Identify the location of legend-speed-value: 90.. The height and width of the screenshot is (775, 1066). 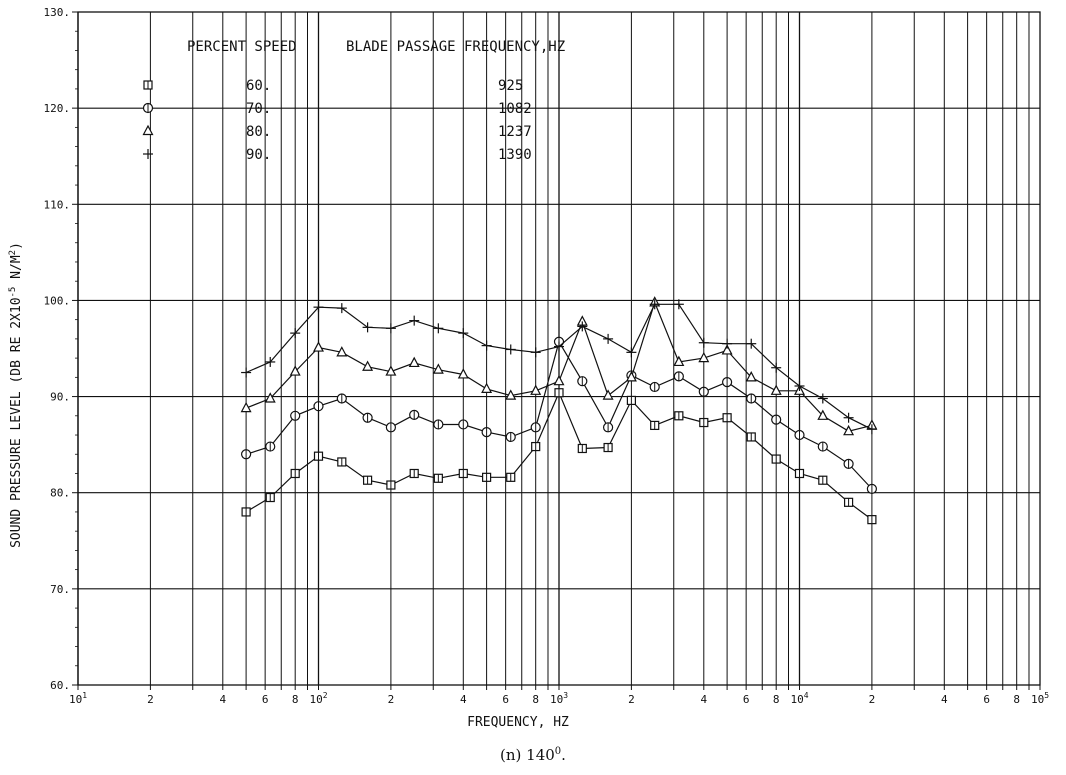
(258, 155).